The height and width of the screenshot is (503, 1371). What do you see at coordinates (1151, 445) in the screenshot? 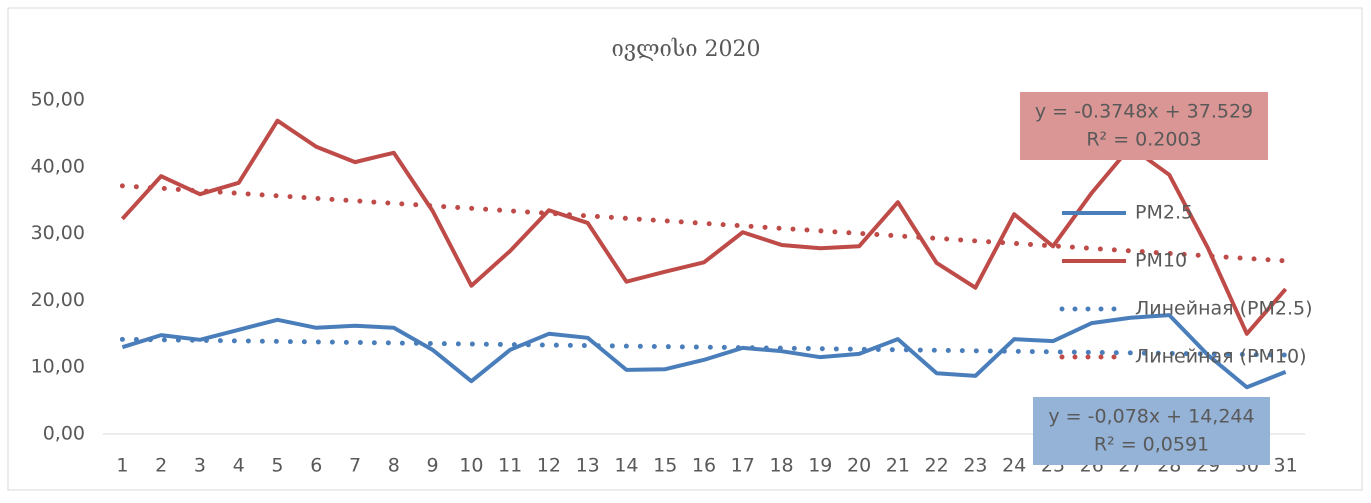
I see `r-squared: R² = 0,0591` at bounding box center [1151, 445].